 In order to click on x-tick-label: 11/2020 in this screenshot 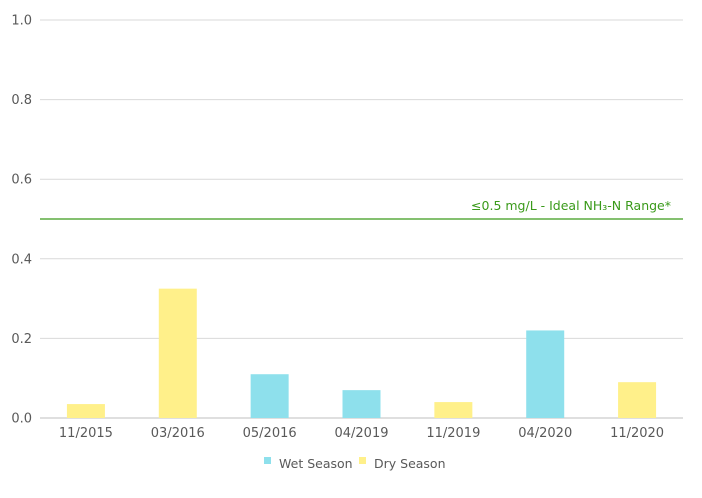, I will do `click(637, 433)`.